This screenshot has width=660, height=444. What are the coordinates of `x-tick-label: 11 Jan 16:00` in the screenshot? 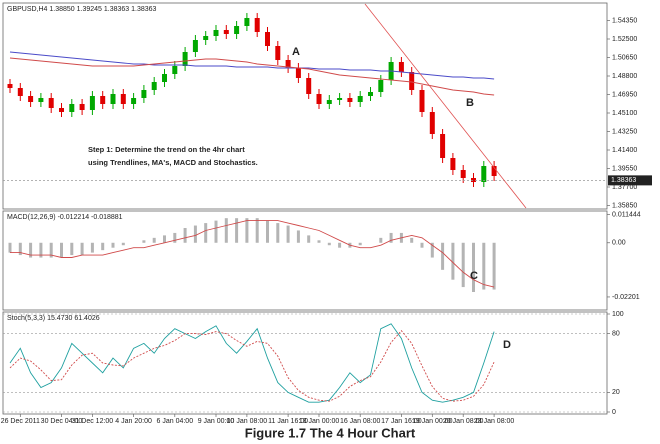 It's located at (288, 421).